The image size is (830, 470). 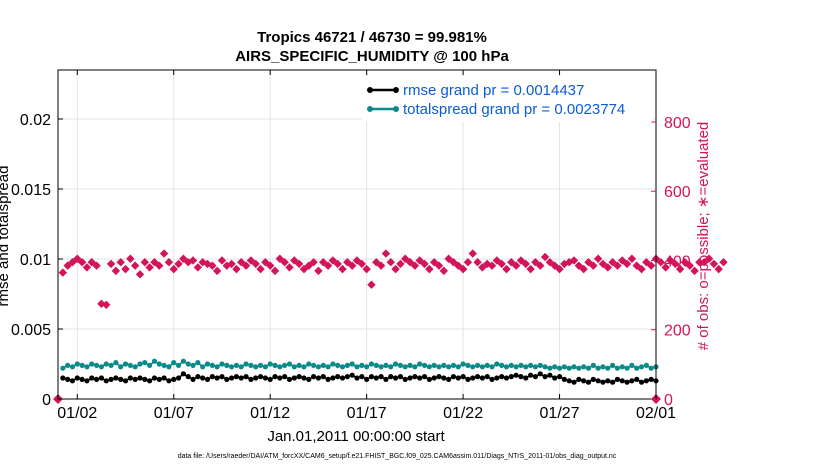 I want to click on y-tick-label: 0, so click(x=46, y=400).